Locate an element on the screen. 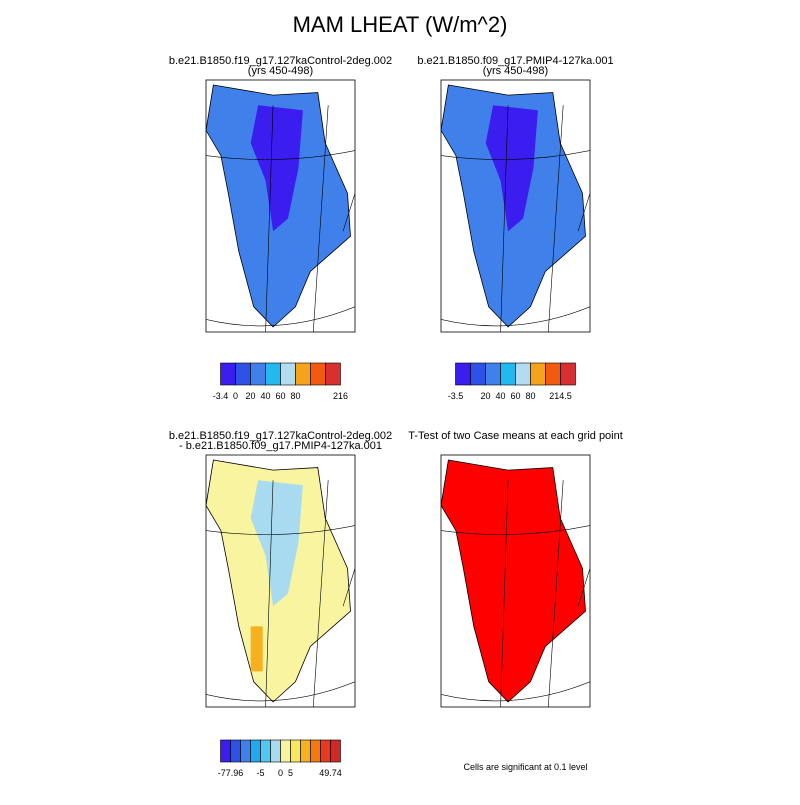 Image resolution: width=800 pixels, height=805 pixels. colorbar-label: -77.96 is located at coordinates (231, 773).